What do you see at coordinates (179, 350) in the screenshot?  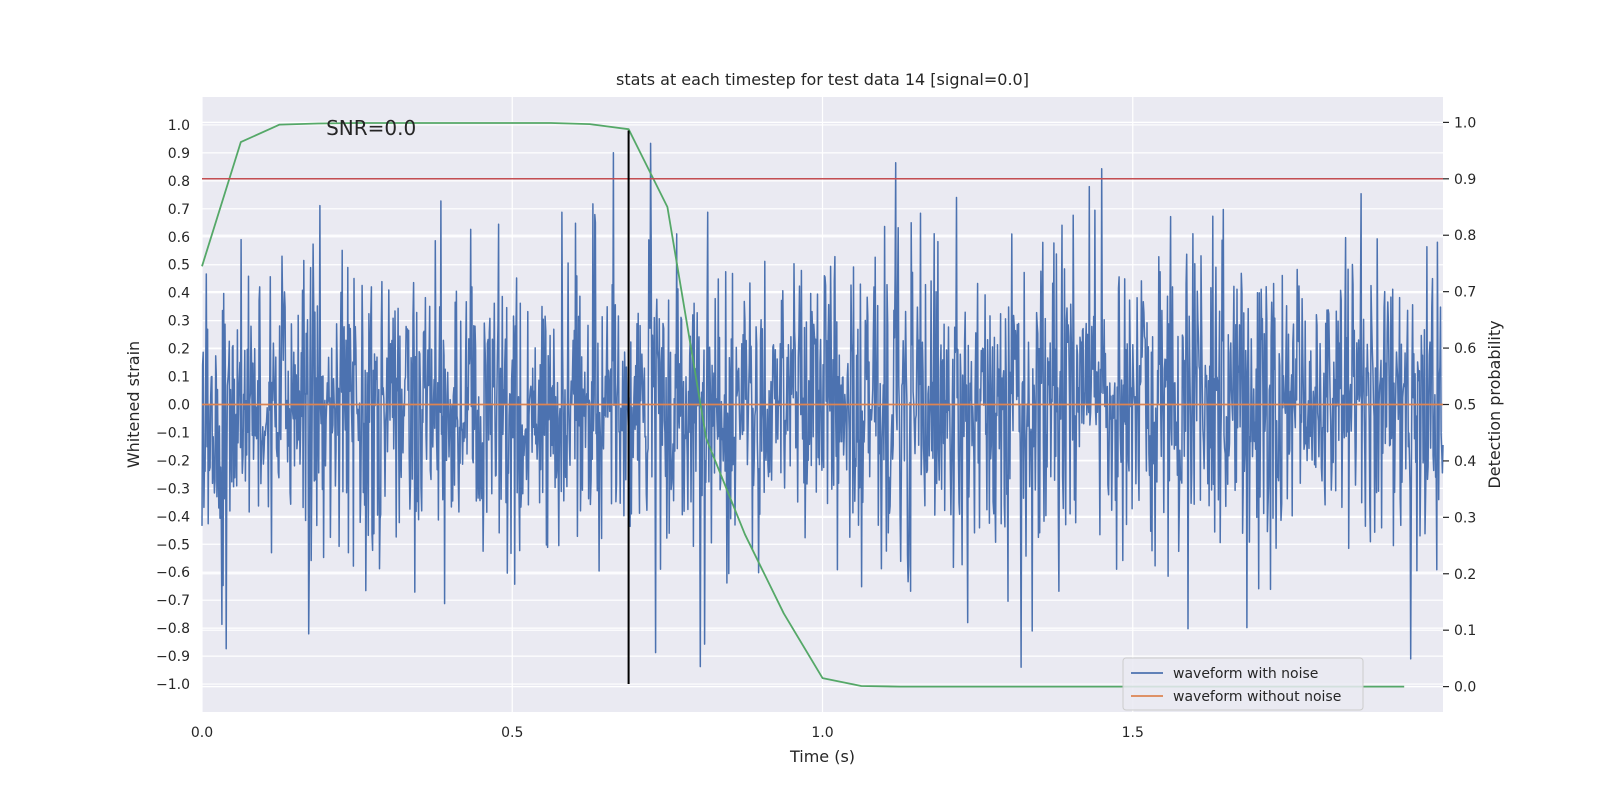 I see `y-tick-label: 0.2` at bounding box center [179, 350].